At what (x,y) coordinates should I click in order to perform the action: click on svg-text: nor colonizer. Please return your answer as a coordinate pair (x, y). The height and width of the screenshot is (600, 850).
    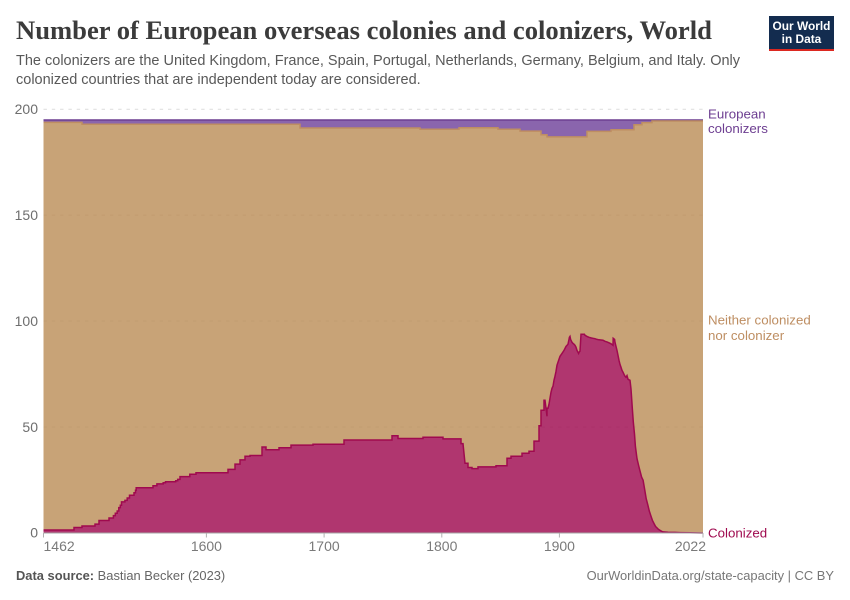
    Looking at the image, I should click on (746, 335).